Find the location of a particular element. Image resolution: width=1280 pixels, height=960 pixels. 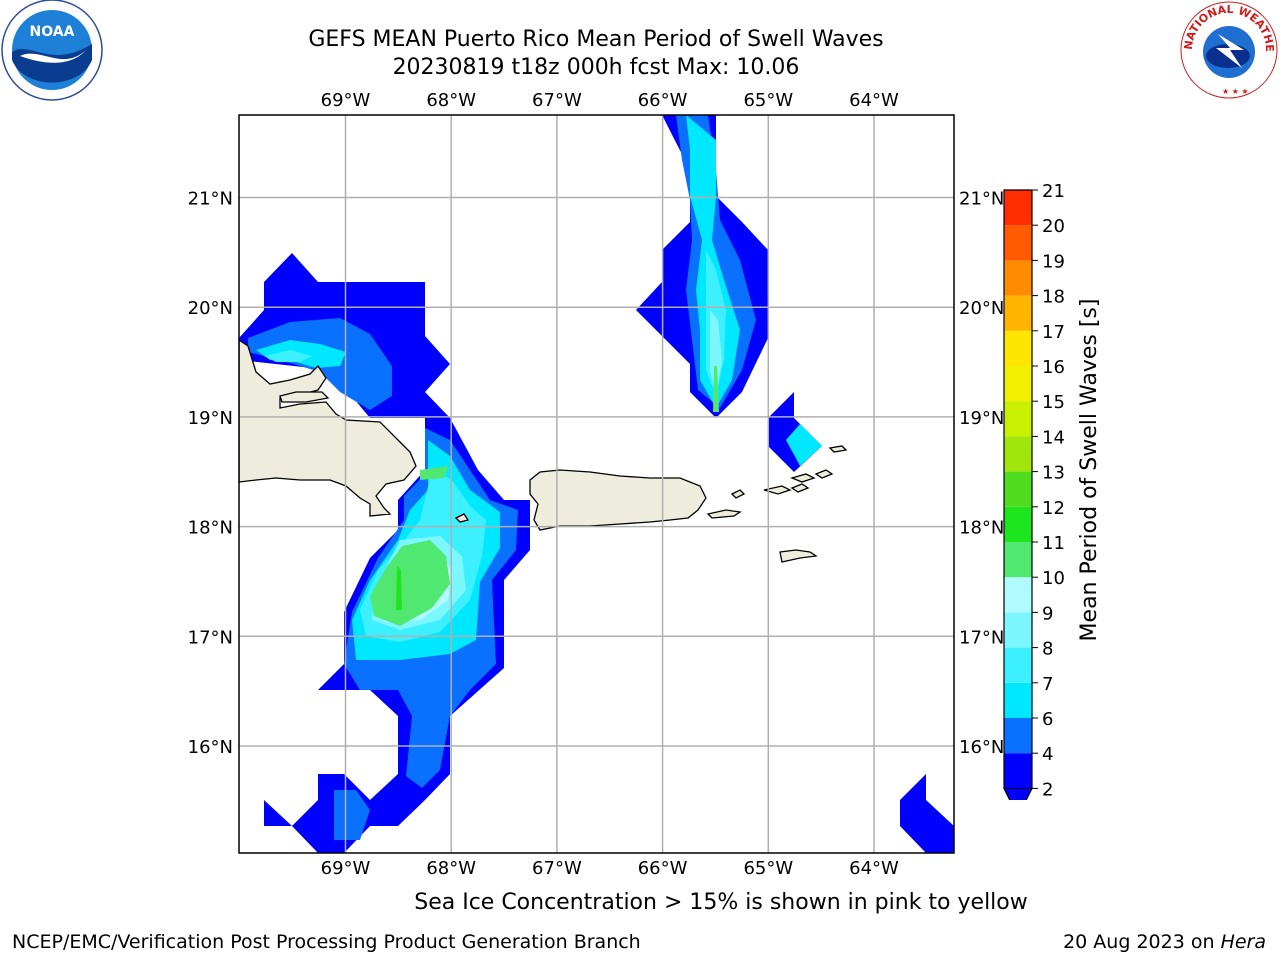

lon-label-top: 67°W is located at coordinates (557, 100).